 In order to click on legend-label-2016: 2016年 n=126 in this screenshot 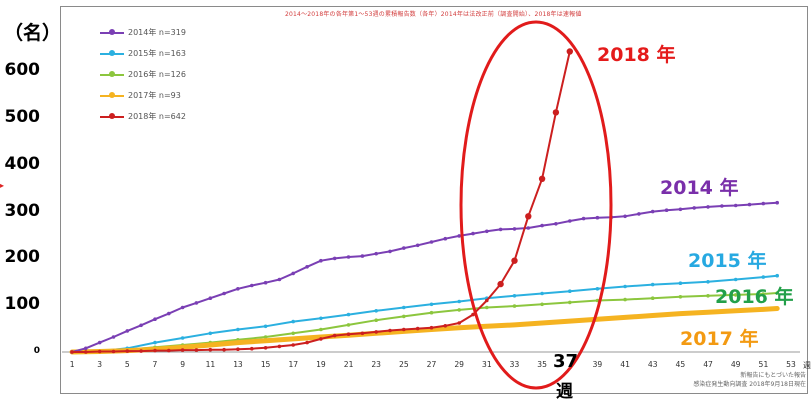, I will do `click(157, 74)`.